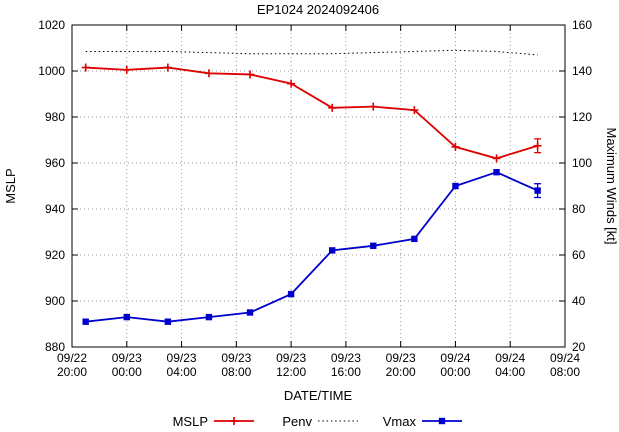  I want to click on legend-key-samples, so click(338, 421).